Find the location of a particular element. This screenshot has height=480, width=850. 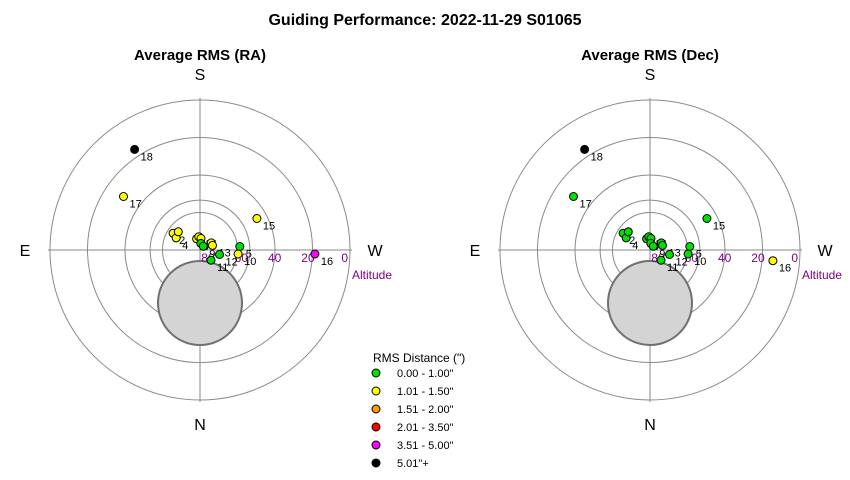

legend-item-label: 1.01 - 1.50" is located at coordinates (425, 392).